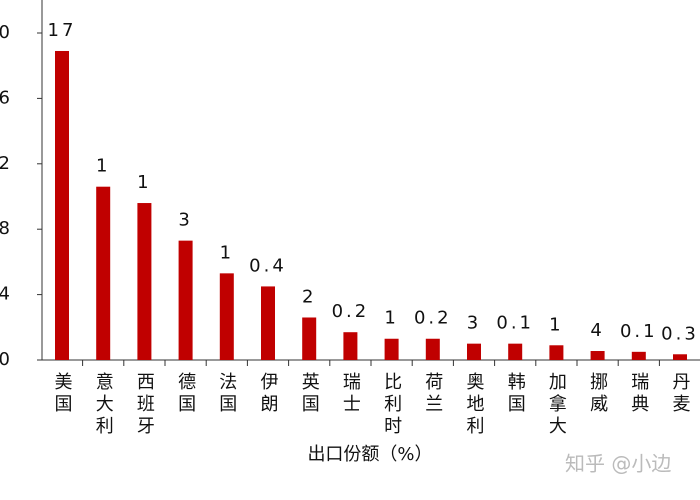 The image size is (700, 500). I want to click on x-tick-label: 奥地利, so click(474, 405).